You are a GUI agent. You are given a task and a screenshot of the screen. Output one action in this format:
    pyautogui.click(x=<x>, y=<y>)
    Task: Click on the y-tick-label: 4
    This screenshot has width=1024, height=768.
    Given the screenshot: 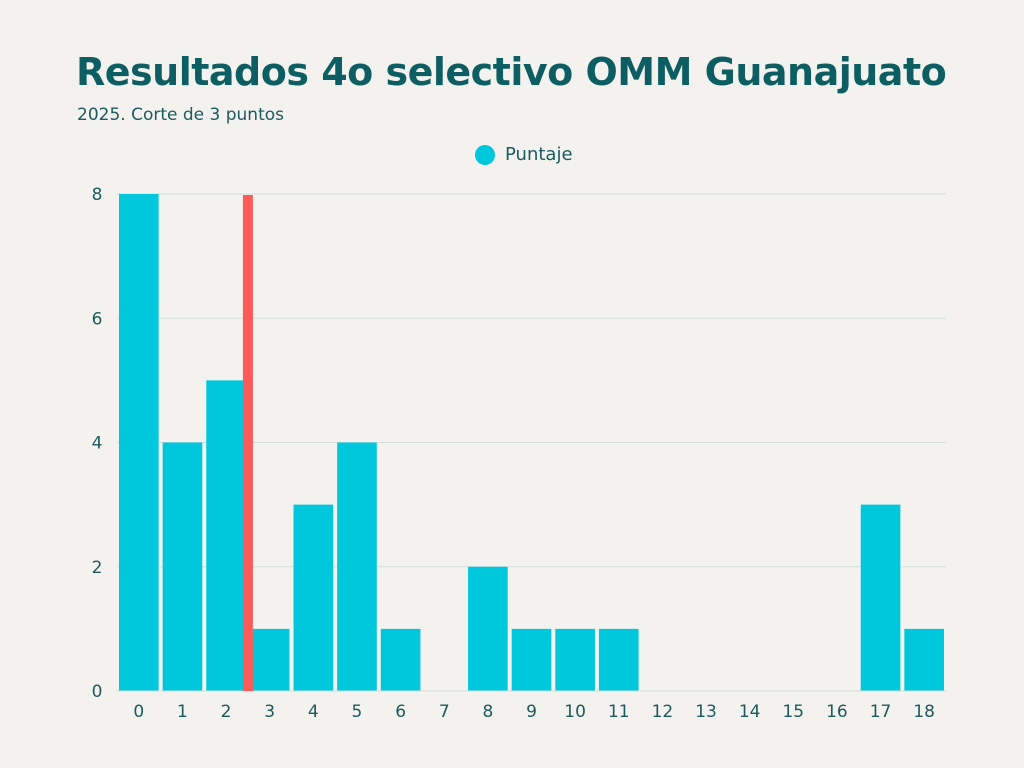 What is the action you would take?
    pyautogui.click(x=97, y=444)
    